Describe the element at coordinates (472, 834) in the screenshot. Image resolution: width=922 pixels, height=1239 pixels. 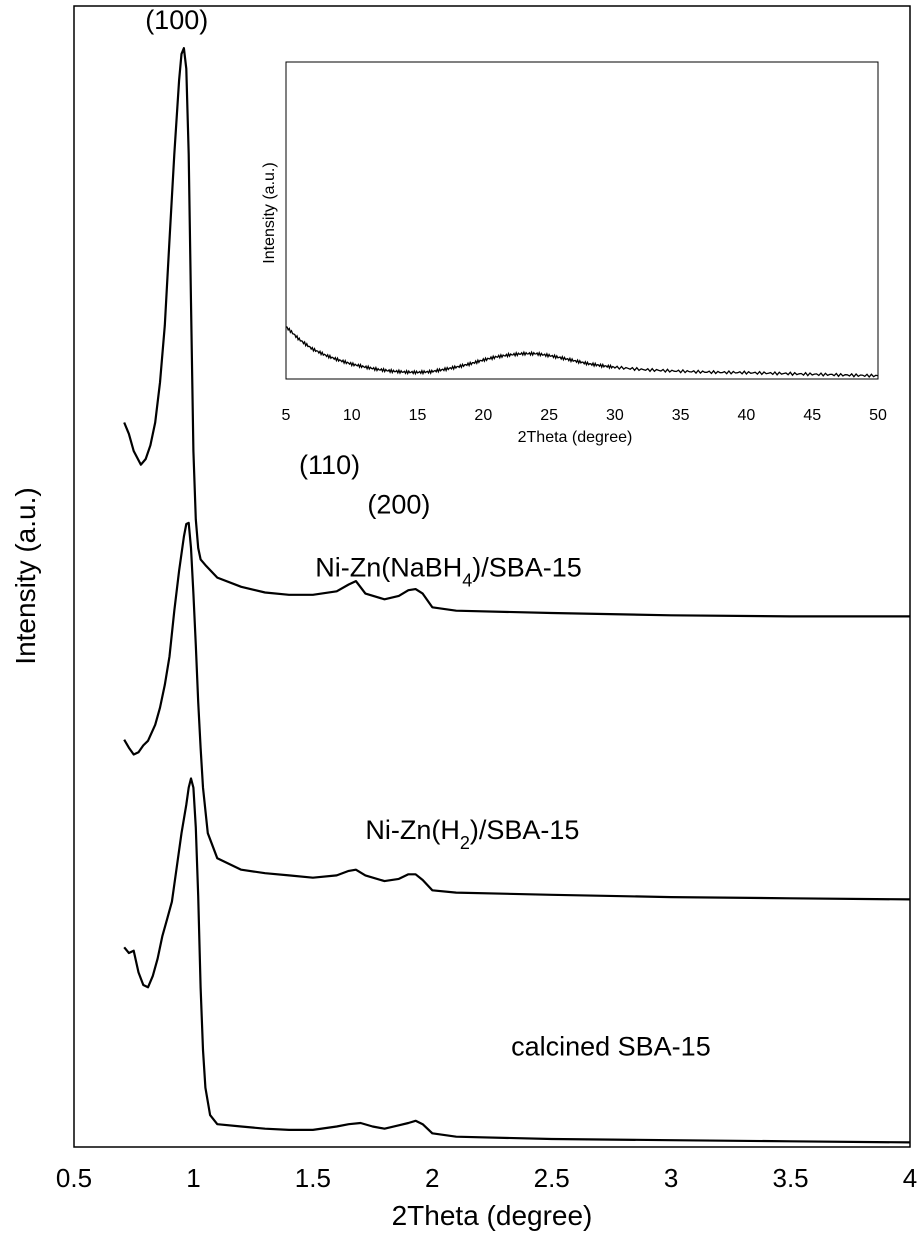
I see `series-label: Ni-Zn(H2)/SBA-15` at that location.